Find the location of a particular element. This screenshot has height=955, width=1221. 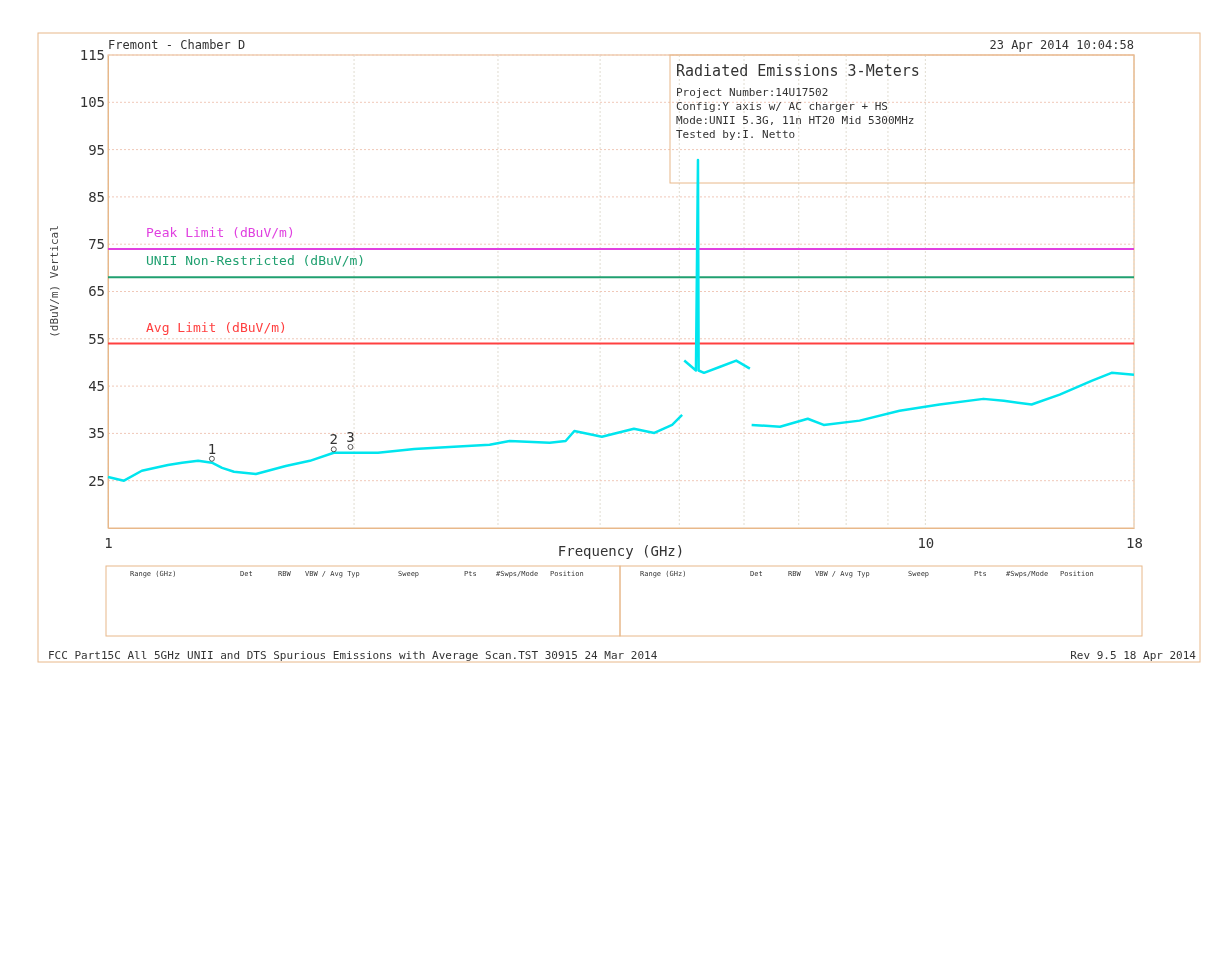

ref-line-label: Peak Limit (dBuV/m) is located at coordinates (220, 232).